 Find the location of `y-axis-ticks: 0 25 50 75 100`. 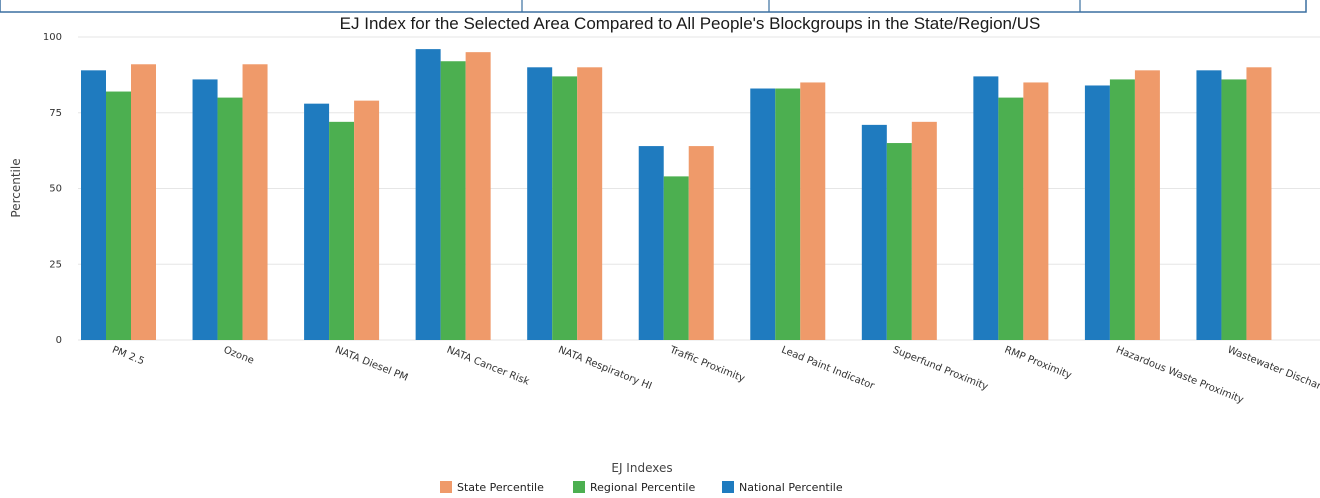

y-axis-ticks: 0 25 50 75 100 is located at coordinates (52, 189).